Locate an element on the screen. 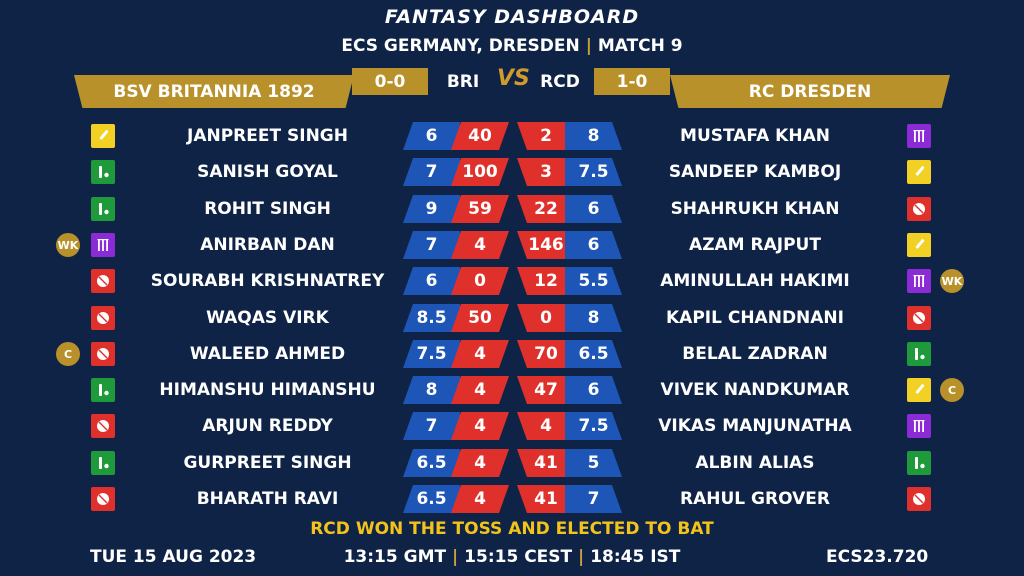 This screenshot has width=1024, height=576. table-row: WAQAS VIRK 8.5 50 0 8 KAPIL CHANDNANI is located at coordinates (512, 318).